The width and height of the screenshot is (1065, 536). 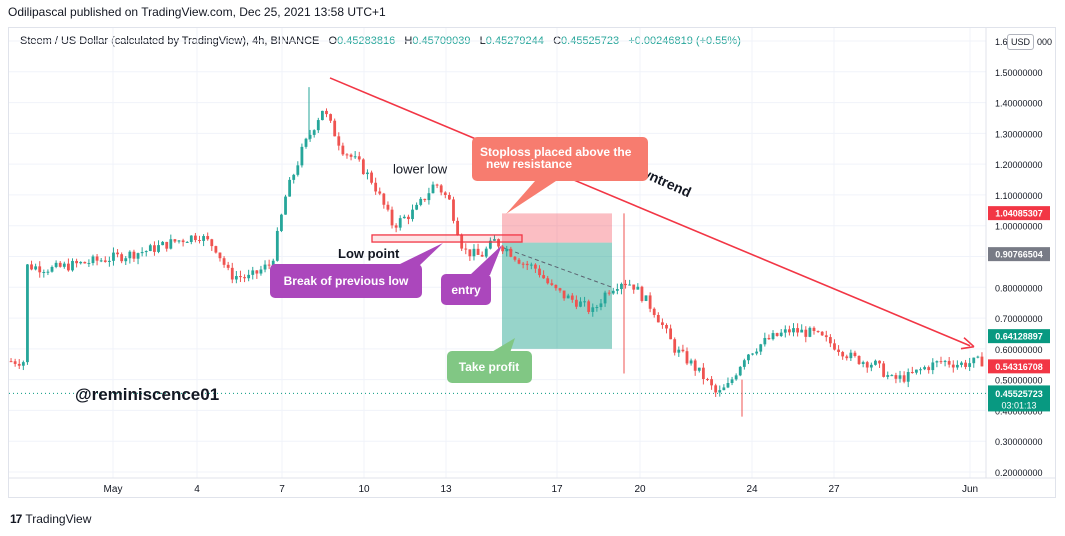 What do you see at coordinates (1019, 255) in the screenshot?
I see `price-tag-label: 0.90766504` at bounding box center [1019, 255].